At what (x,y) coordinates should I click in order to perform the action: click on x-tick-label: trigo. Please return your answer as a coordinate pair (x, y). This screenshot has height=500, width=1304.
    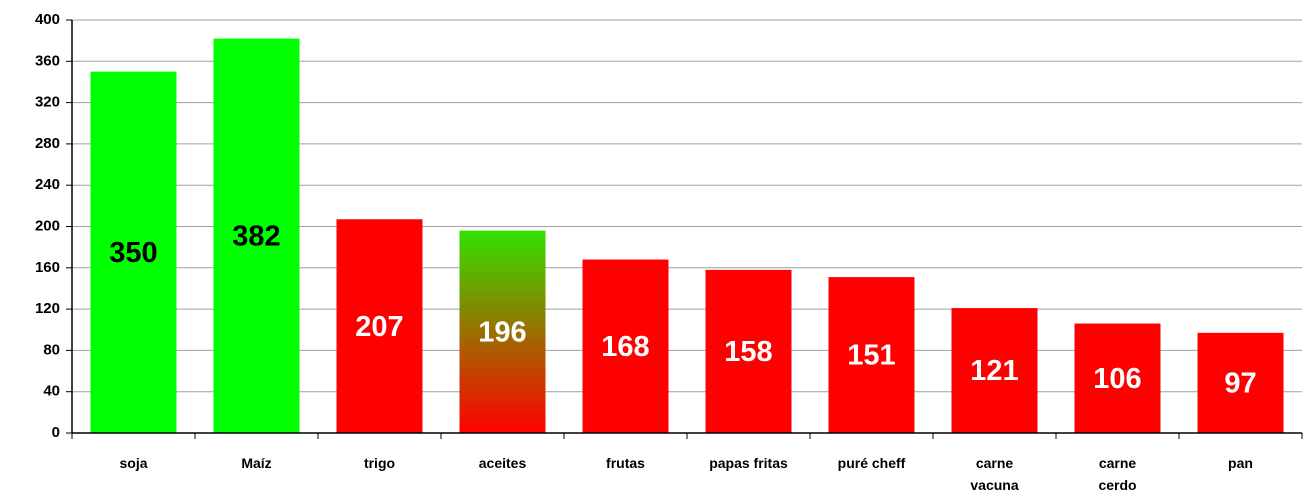
    Looking at the image, I should click on (379, 463).